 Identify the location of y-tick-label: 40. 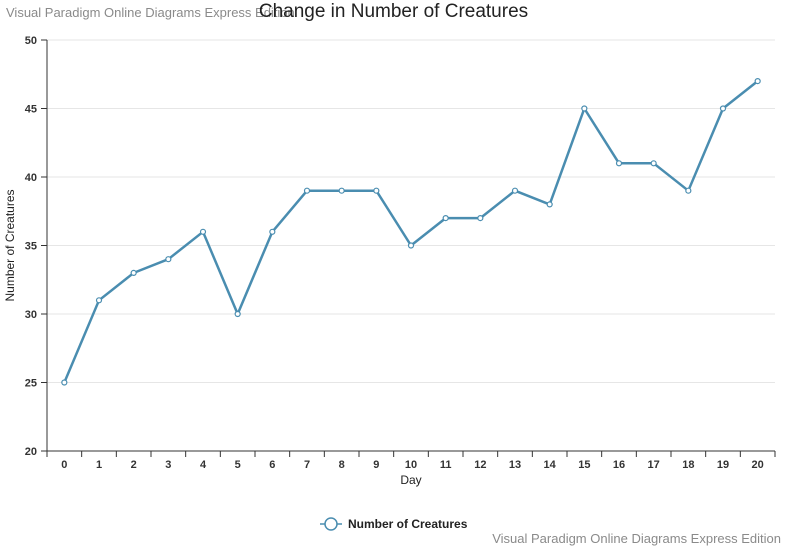
(31, 178).